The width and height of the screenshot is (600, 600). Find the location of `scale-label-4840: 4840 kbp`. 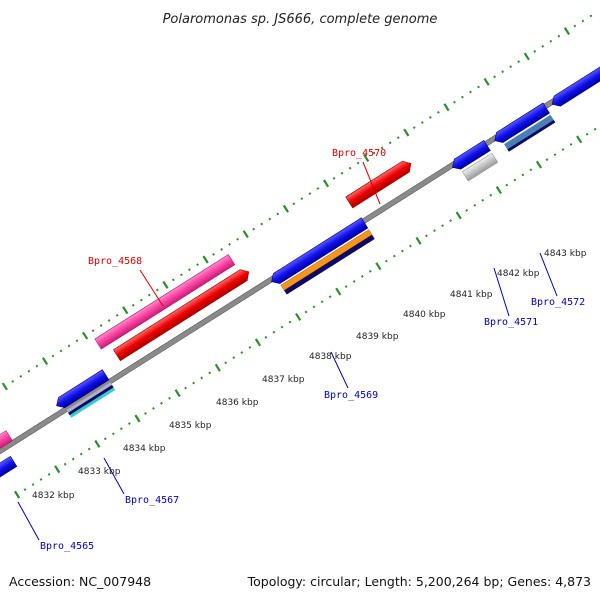

scale-label-4840: 4840 kbp is located at coordinates (424, 315).